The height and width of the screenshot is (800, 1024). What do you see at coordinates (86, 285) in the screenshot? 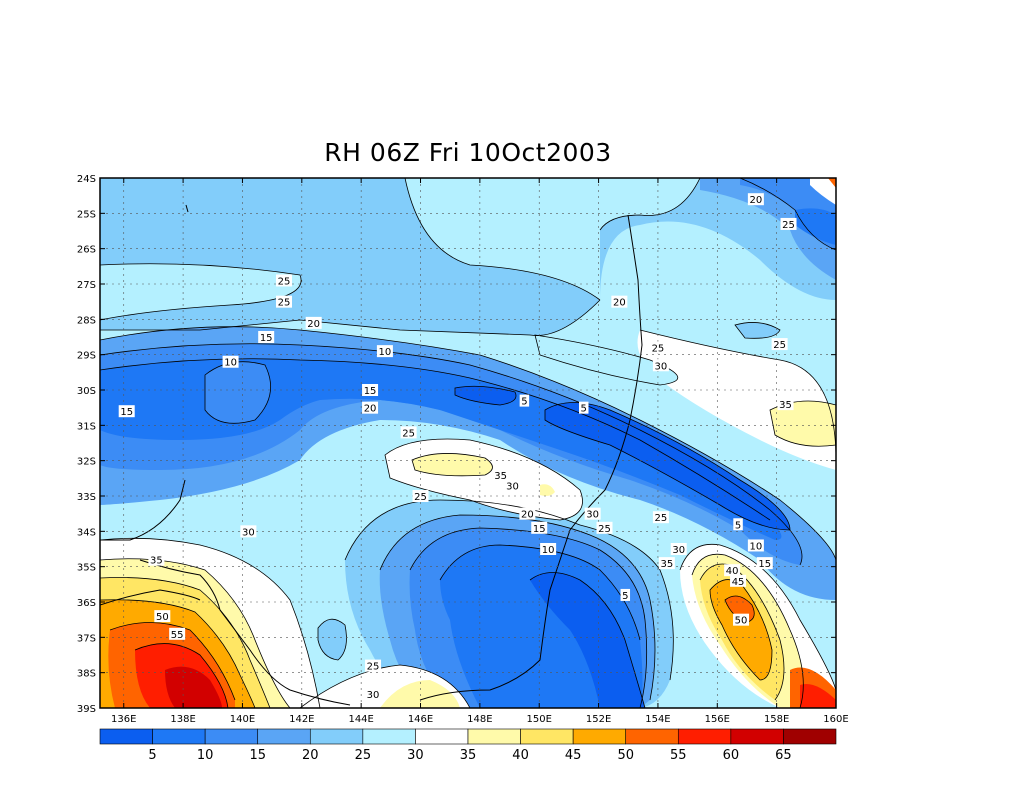
I see `lat-label: 27S` at bounding box center [86, 285].